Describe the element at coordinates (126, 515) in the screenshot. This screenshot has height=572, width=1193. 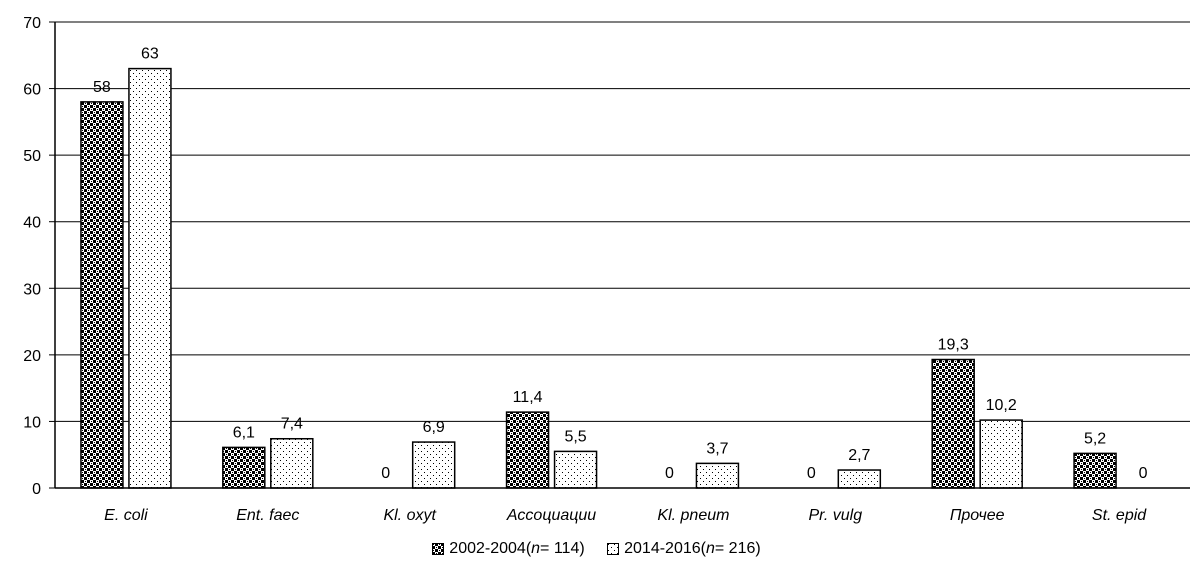
I see `x-category-label: E. coli` at that location.